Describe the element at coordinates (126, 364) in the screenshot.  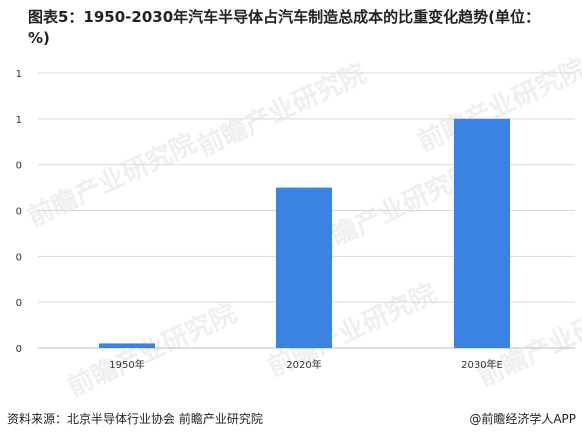
I see `x-category-label: 1950年` at that location.